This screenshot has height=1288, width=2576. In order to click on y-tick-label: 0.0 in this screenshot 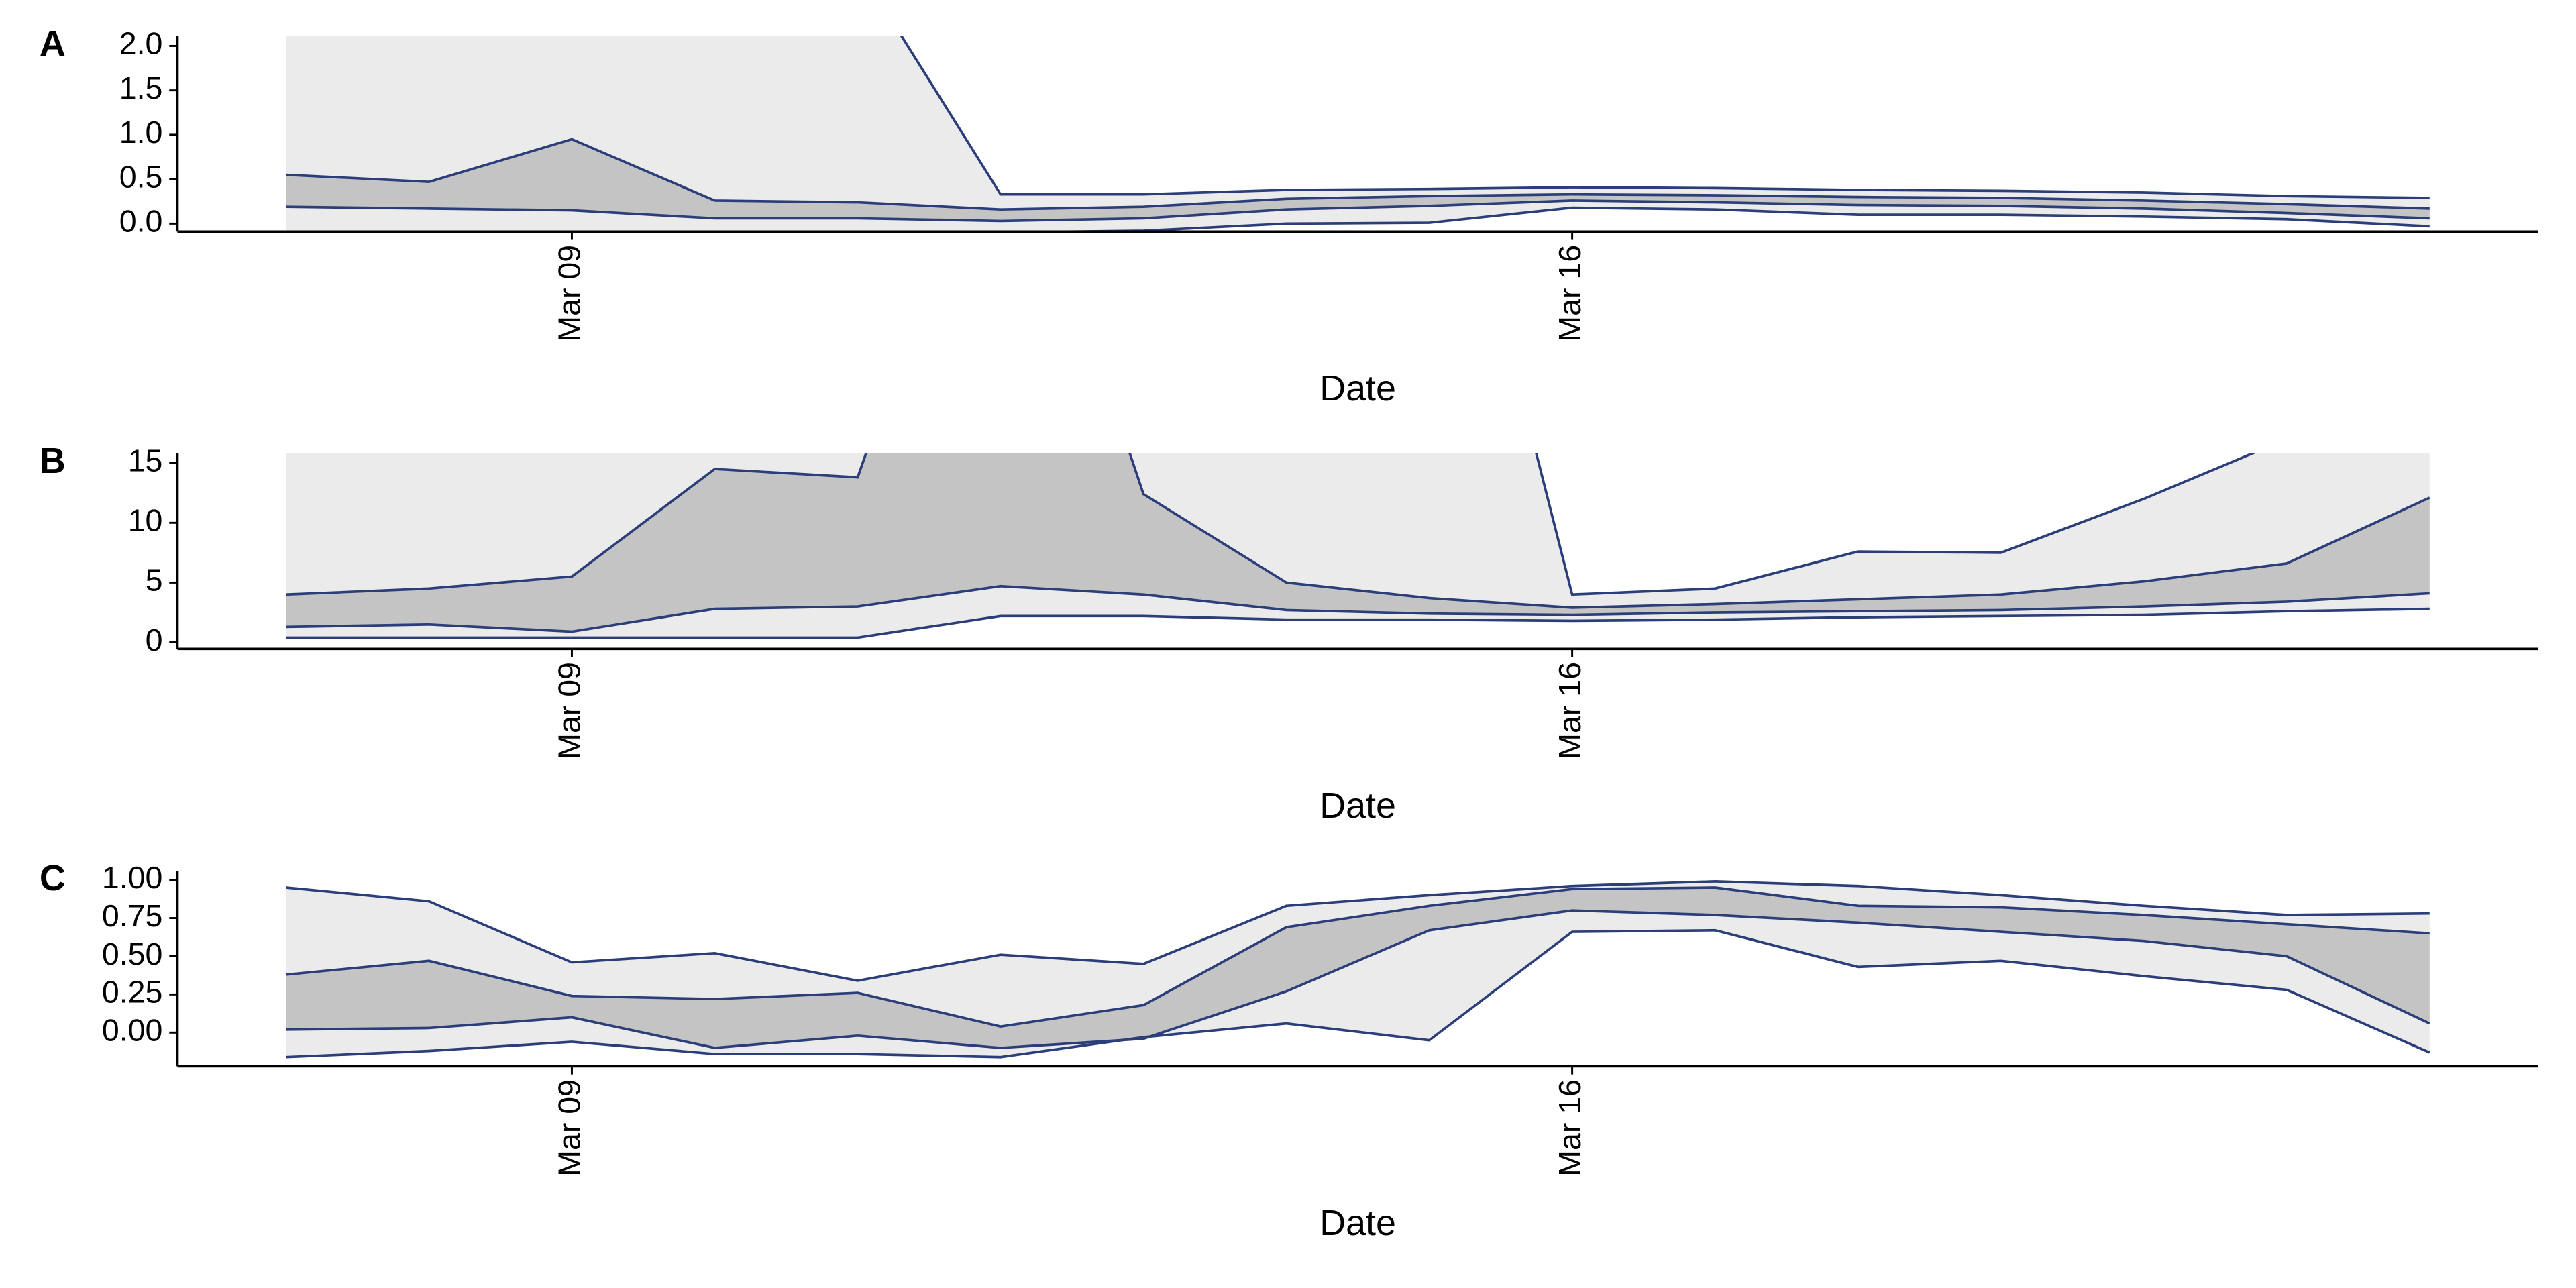, I will do `click(141, 221)`.